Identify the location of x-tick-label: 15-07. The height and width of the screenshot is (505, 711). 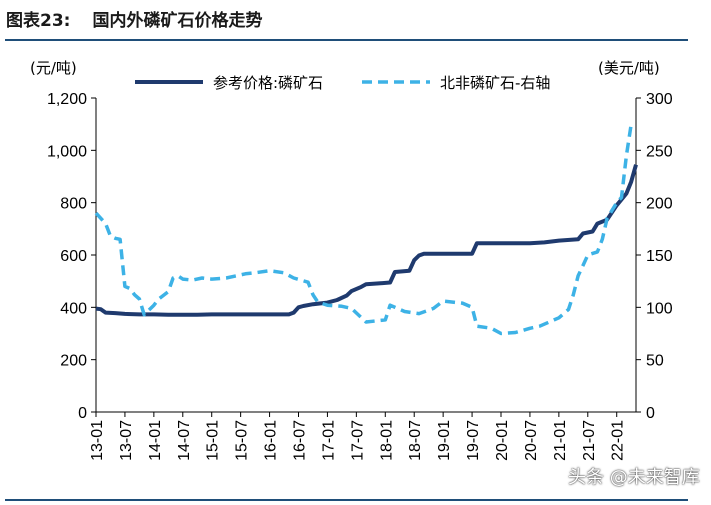
(242, 440).